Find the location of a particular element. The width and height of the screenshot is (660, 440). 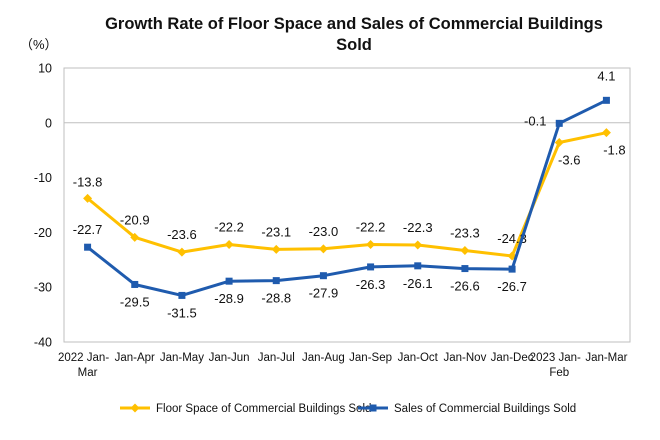

data-label: -27.9 is located at coordinates (324, 293).